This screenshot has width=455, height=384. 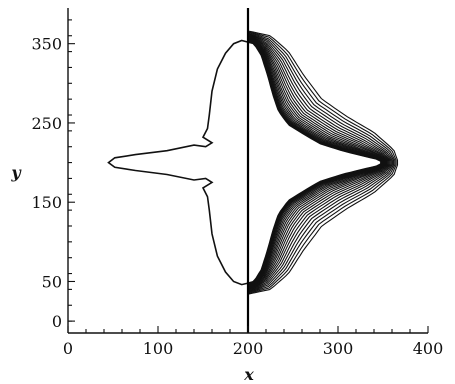 I want to click on x-tick-label: 100, so click(x=158, y=348).